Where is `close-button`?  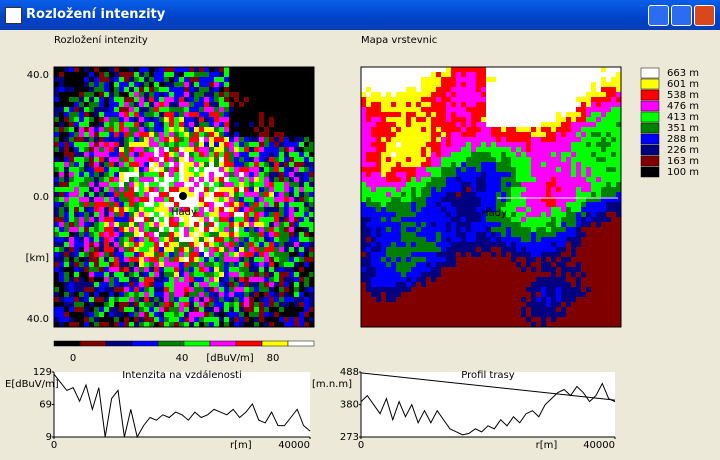
close-button is located at coordinates (704, 15).